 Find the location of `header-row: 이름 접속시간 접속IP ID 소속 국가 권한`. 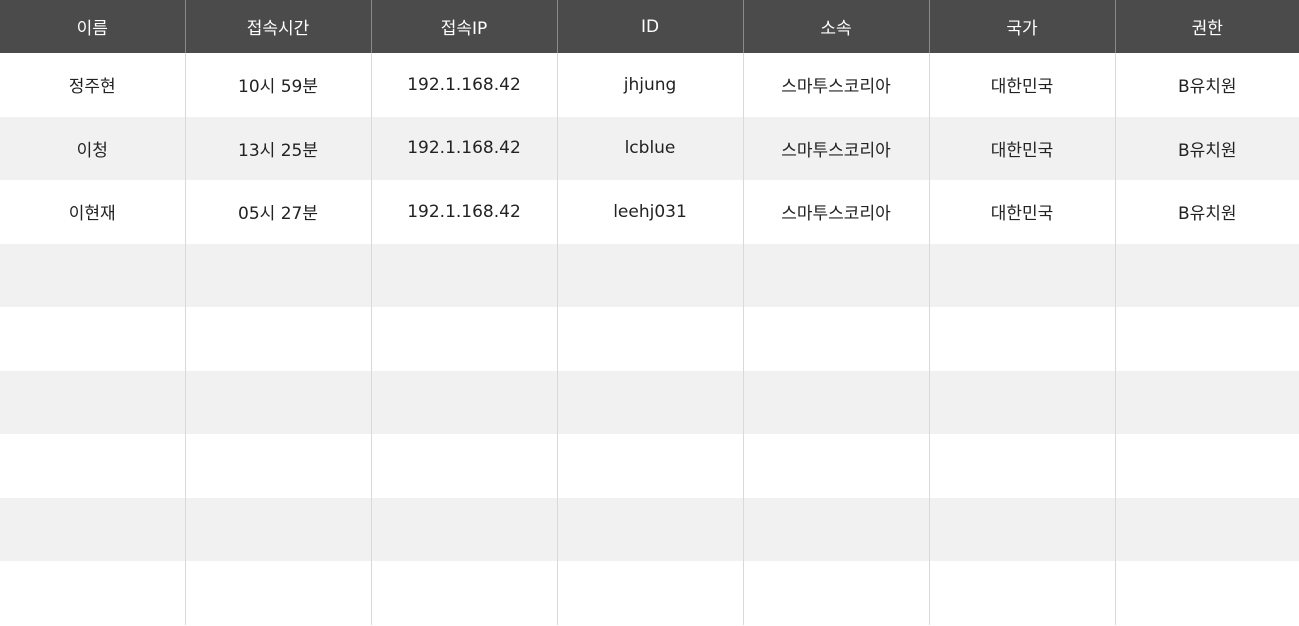

header-row: 이름 접속시간 접속IP ID 소속 국가 권한 is located at coordinates (649, 26).